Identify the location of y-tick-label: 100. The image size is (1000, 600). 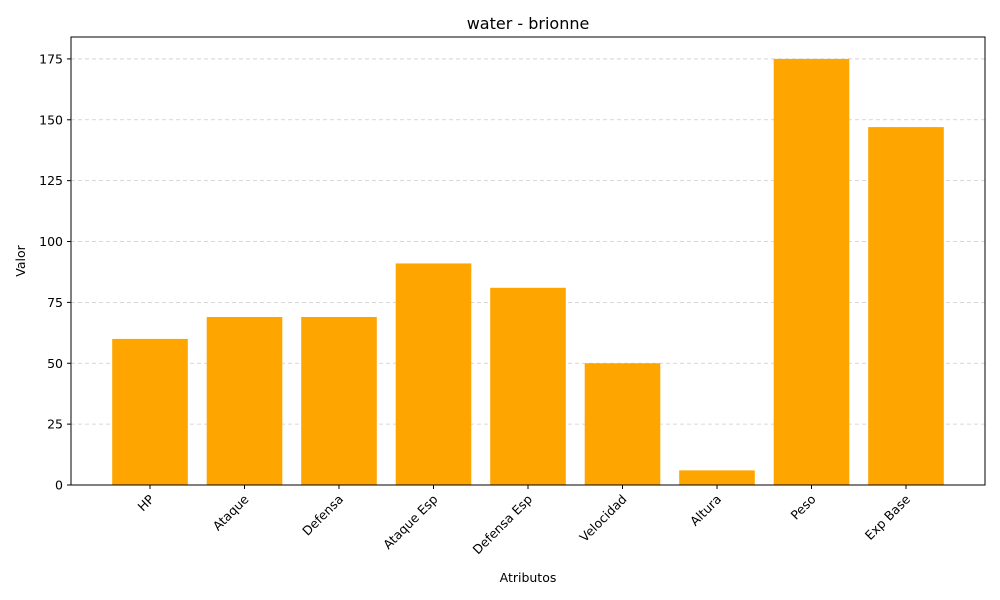
(51, 241).